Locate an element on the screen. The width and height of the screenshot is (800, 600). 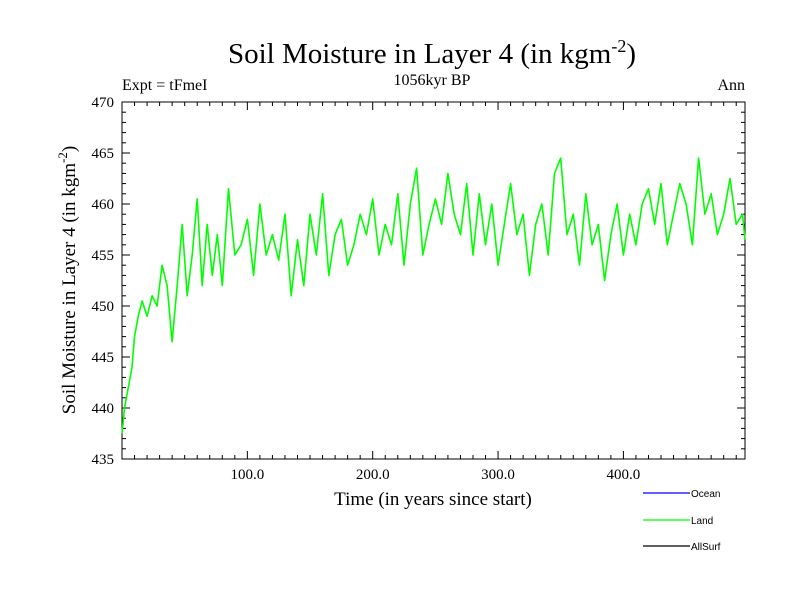
experiment-label: Expt = tFmeI is located at coordinates (164, 85).